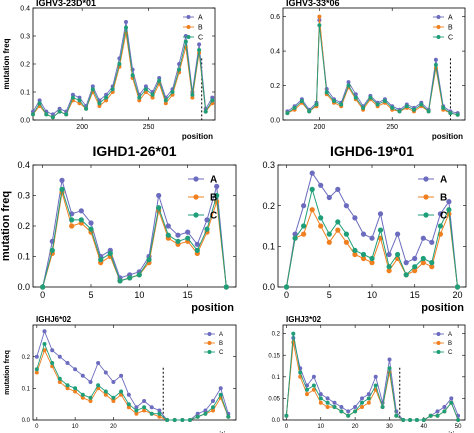  I want to click on x-tick-label: 40, so click(423, 427).